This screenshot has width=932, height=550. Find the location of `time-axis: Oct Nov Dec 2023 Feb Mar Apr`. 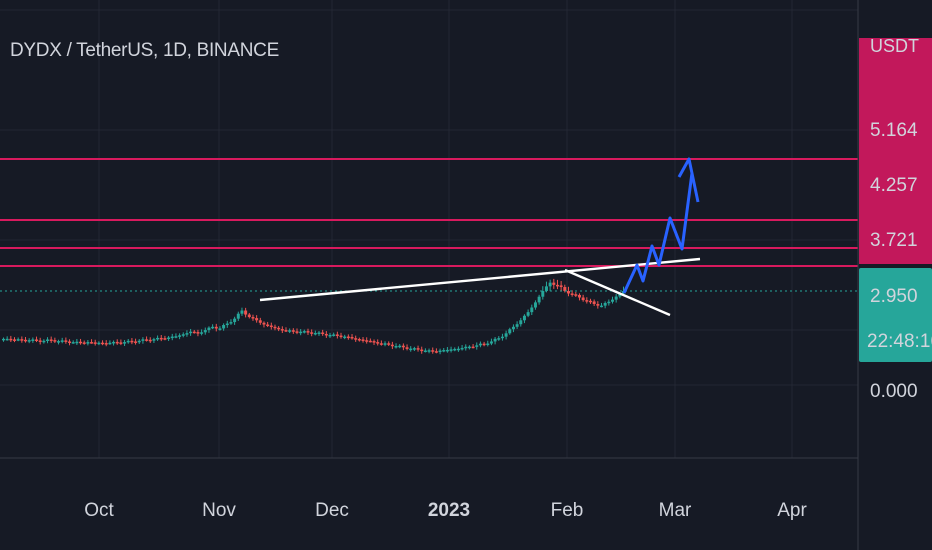

time-axis: Oct Nov Dec 2023 Feb Mar Apr is located at coordinates (445, 510).